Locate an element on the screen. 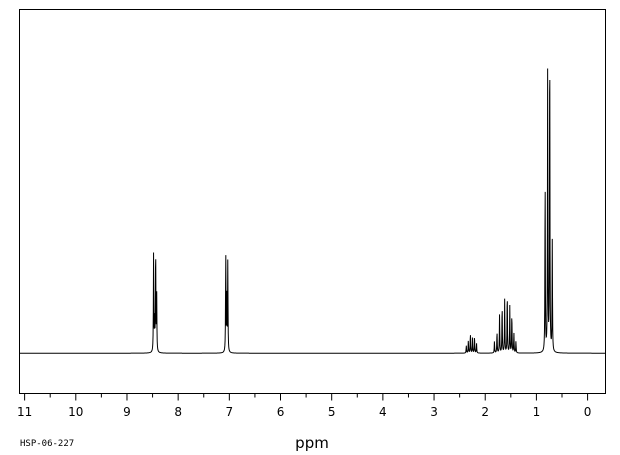  x-tick-label: 4 is located at coordinates (383, 412).